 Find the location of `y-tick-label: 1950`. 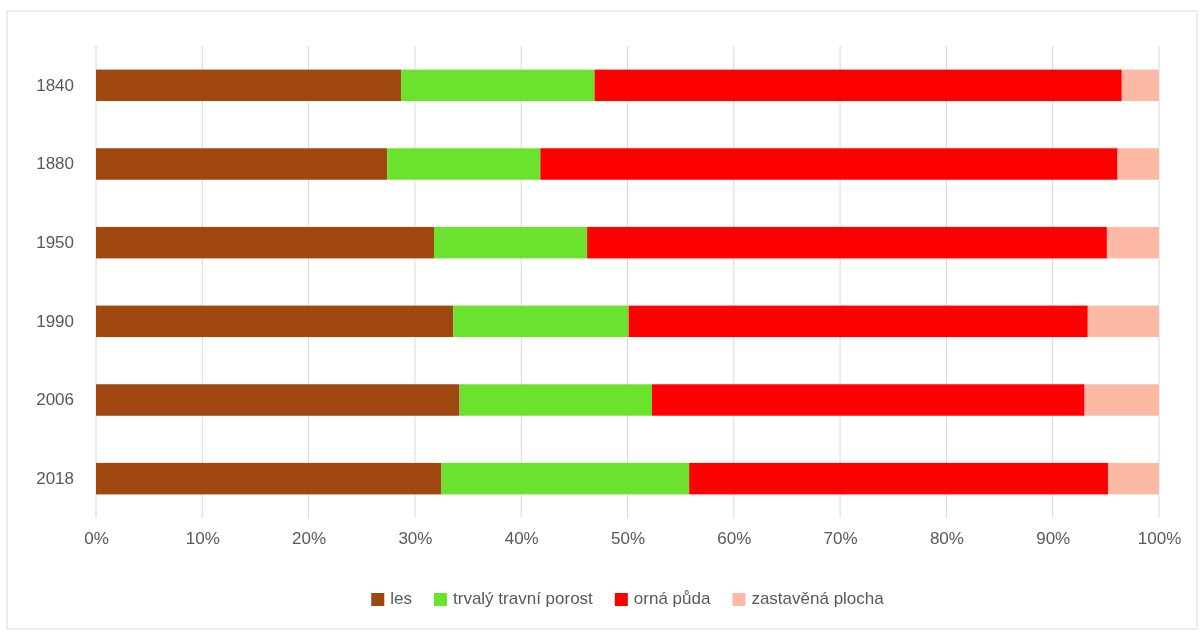

y-tick-label: 1950 is located at coordinates (55, 243).